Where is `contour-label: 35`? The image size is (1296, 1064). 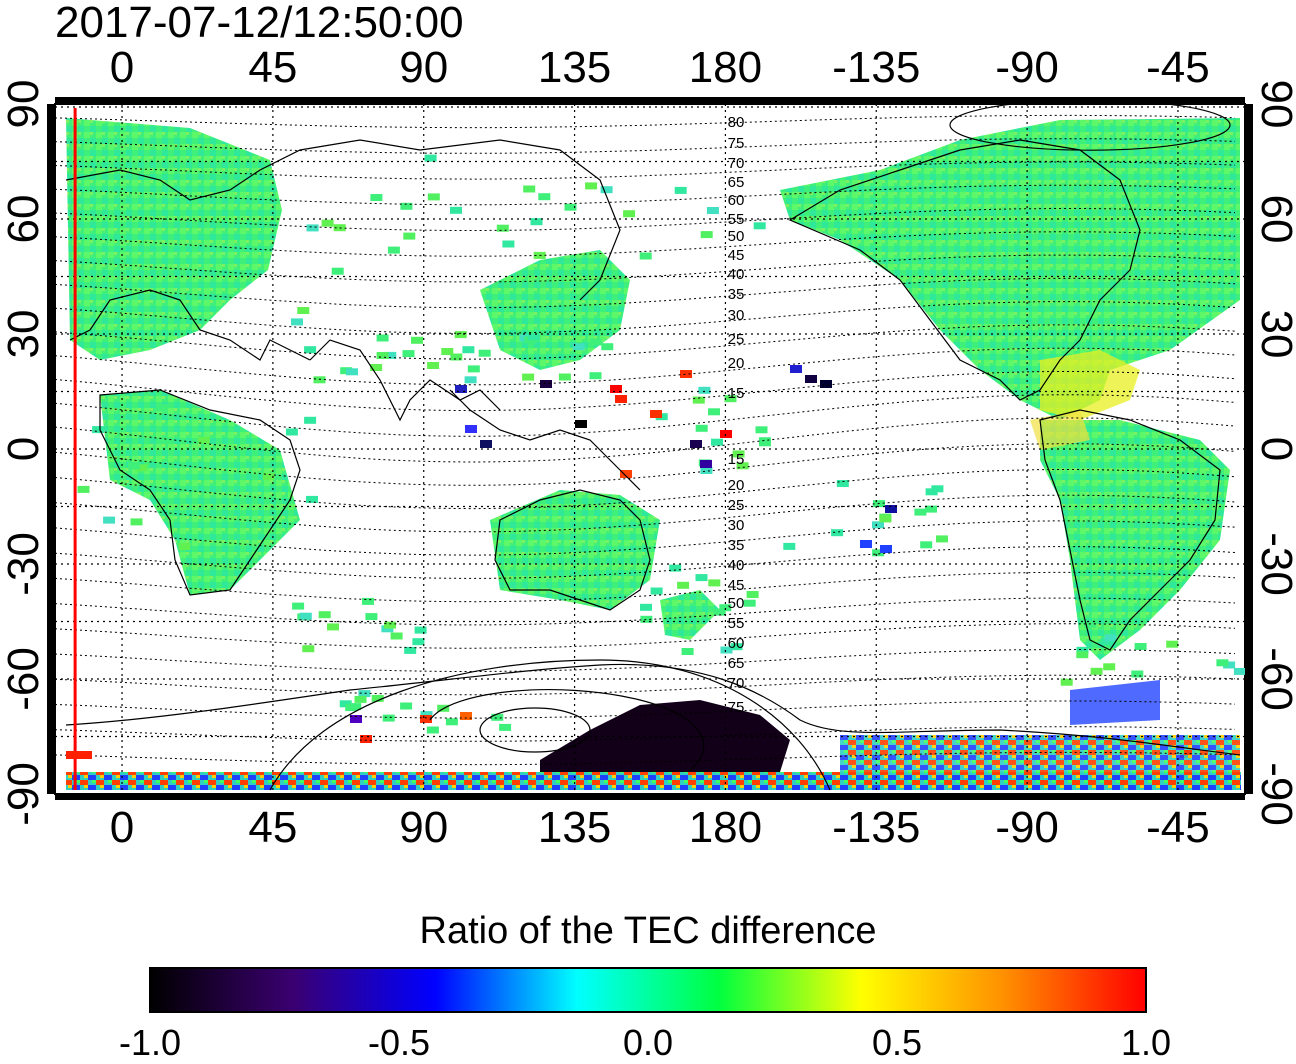
contour-label: 35 is located at coordinates (736, 294).